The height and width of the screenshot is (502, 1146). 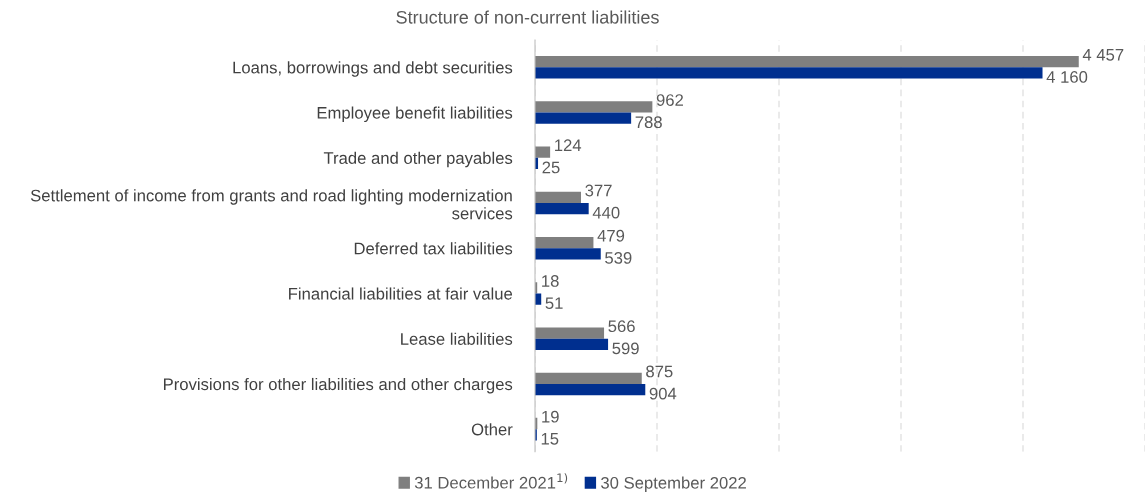 I want to click on y-tick-label: Settlement of income from grants and road lighting modernization services, so click(x=271, y=204).